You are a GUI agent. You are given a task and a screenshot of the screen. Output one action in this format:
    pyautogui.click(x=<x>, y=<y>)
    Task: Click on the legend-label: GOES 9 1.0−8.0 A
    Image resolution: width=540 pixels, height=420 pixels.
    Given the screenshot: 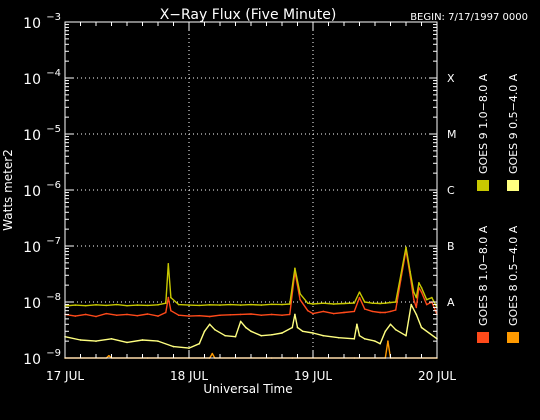 What is the action you would take?
    pyautogui.click(x=483, y=123)
    